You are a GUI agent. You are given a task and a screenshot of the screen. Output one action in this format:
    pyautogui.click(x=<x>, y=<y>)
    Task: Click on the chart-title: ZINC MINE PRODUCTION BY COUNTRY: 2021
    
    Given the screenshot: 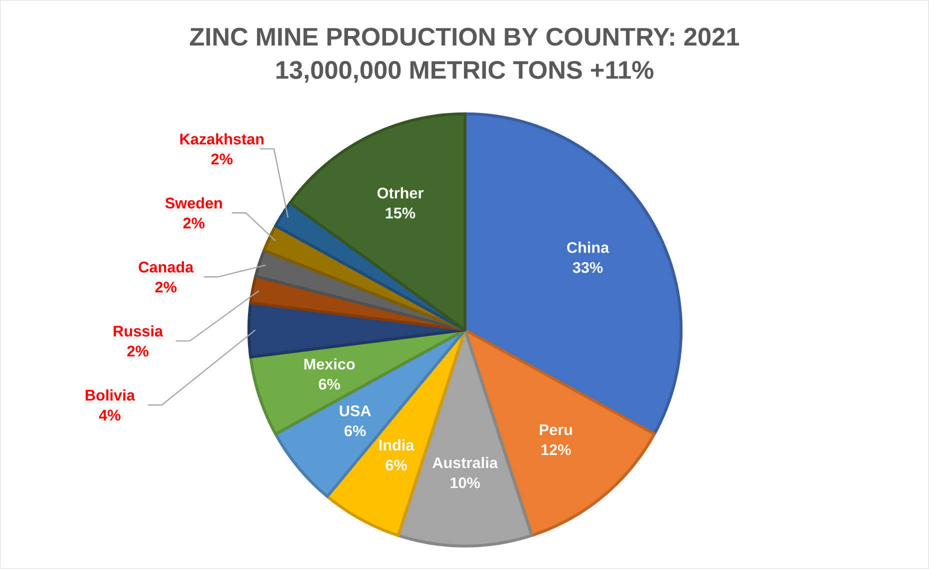 What is the action you would take?
    pyautogui.click(x=465, y=37)
    